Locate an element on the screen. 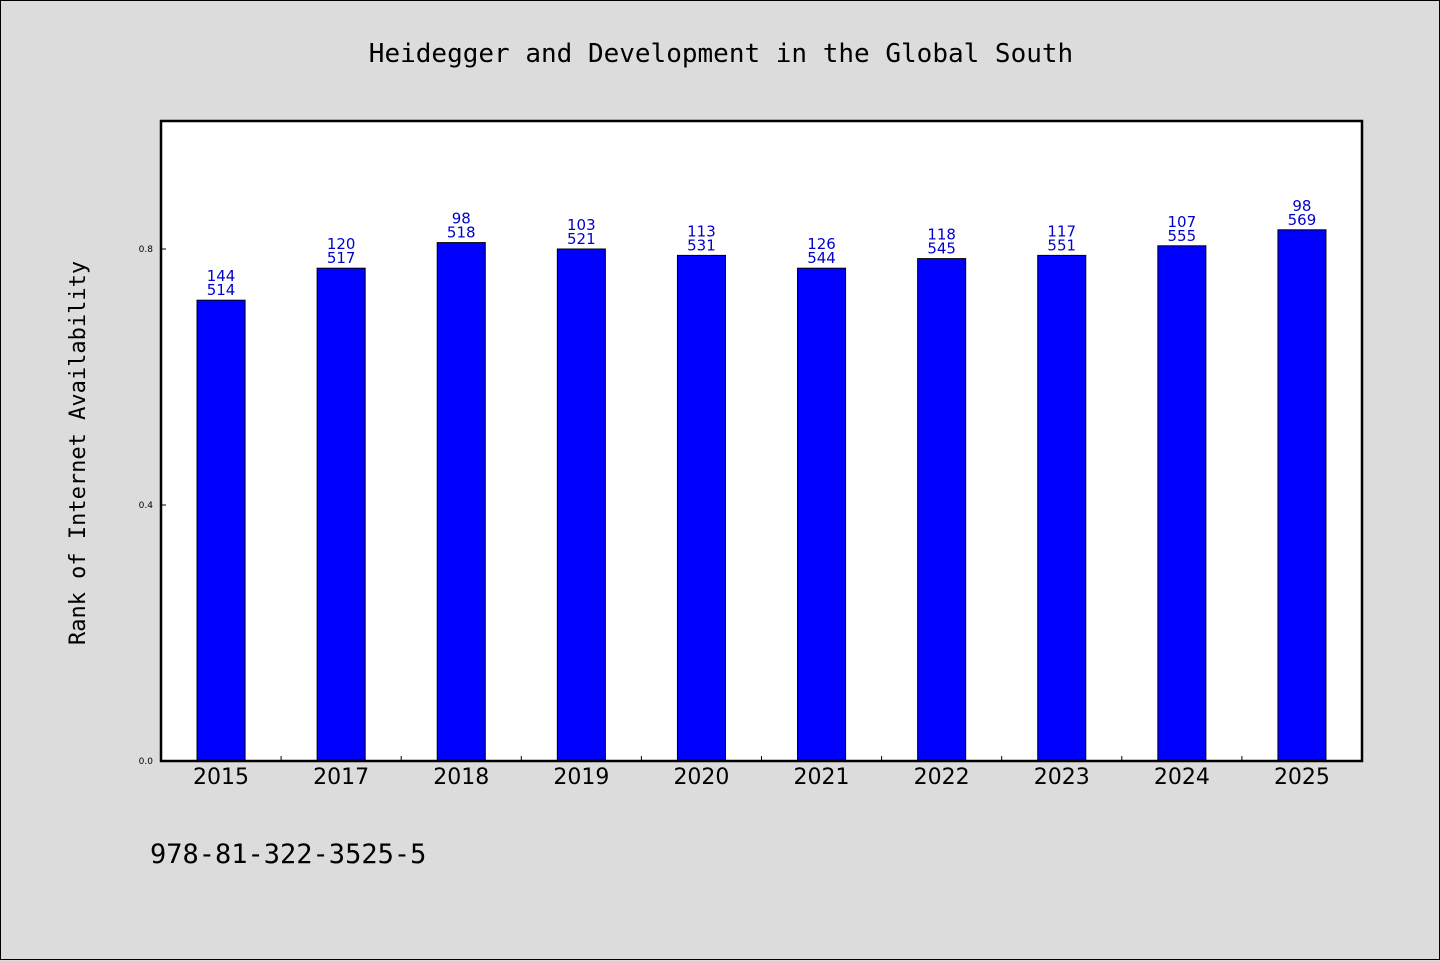 This screenshot has height=961, width=1440. data-label-bottom-2018: 518 is located at coordinates (461, 233).